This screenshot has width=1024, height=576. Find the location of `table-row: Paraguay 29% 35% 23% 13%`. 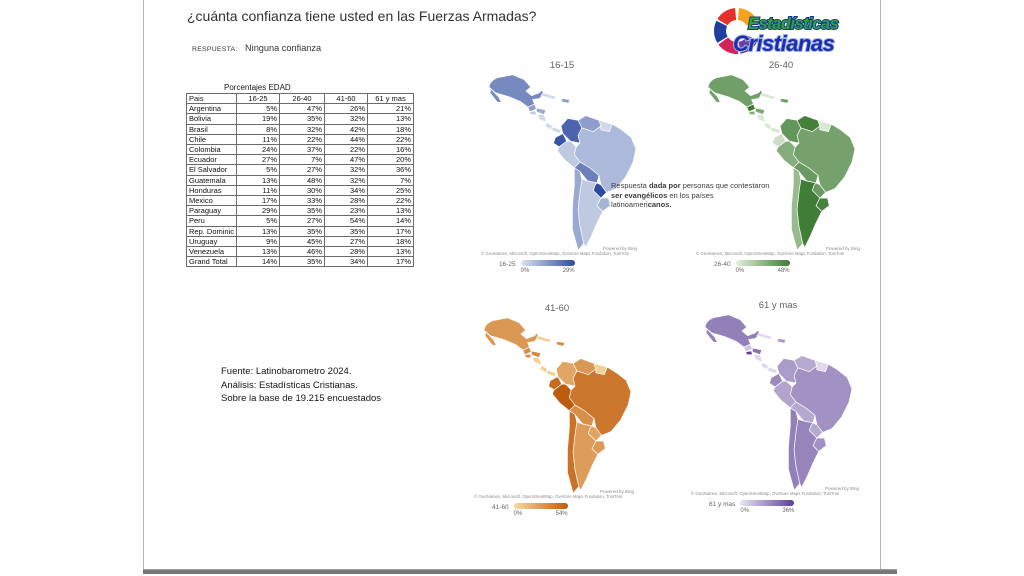

table-row: Paraguay 29% 35% 23% 13% is located at coordinates (300, 211).